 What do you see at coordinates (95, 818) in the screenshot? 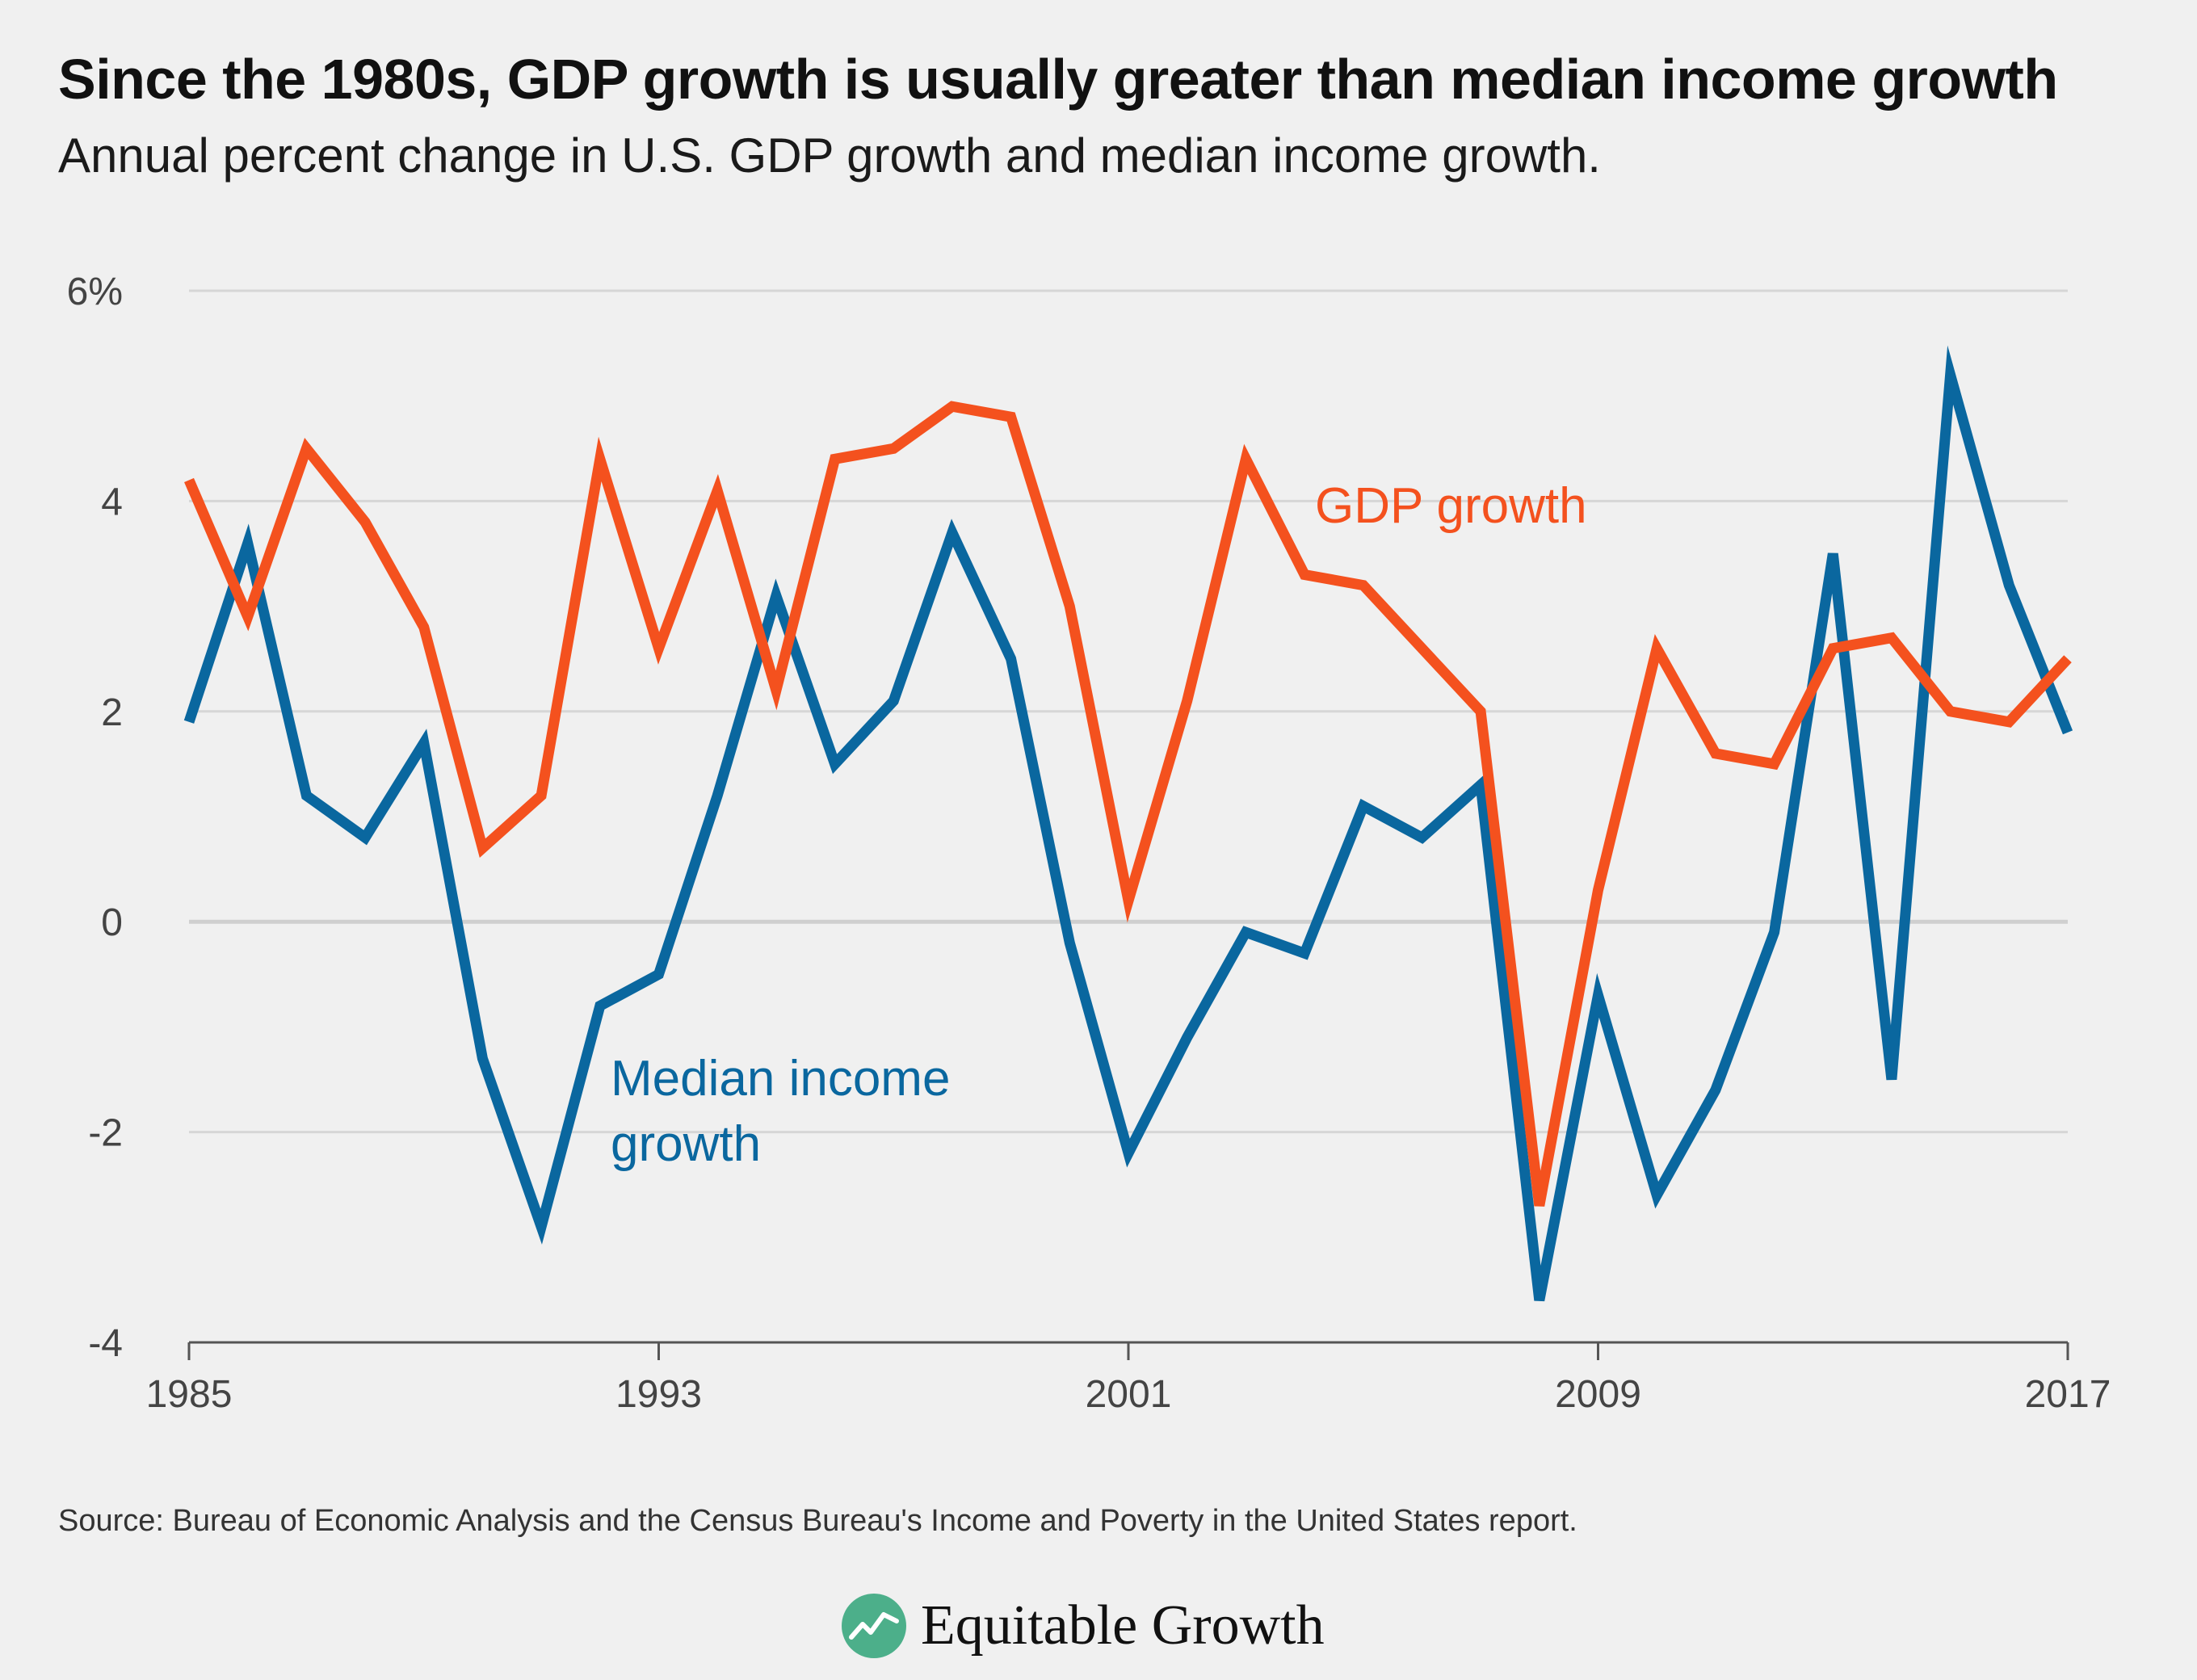
I see `y-axis-tick-labels: 6% 4 2 0 -2 -4` at bounding box center [95, 818].